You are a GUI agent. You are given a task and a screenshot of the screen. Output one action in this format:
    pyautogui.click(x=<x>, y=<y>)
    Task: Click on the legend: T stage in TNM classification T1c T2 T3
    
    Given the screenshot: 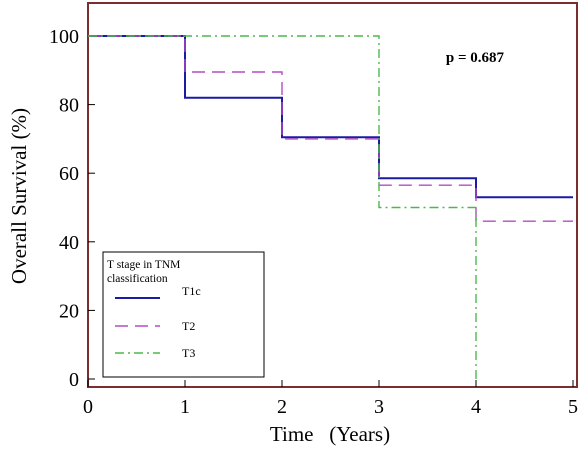 What is the action you would take?
    pyautogui.click(x=183, y=314)
    